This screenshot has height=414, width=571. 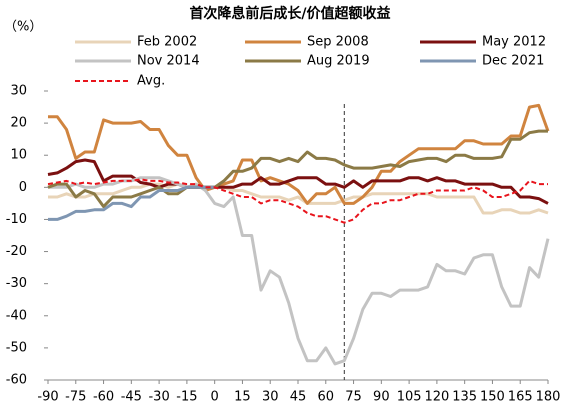 I want to click on x-tick-label: 165, so click(x=520, y=397).